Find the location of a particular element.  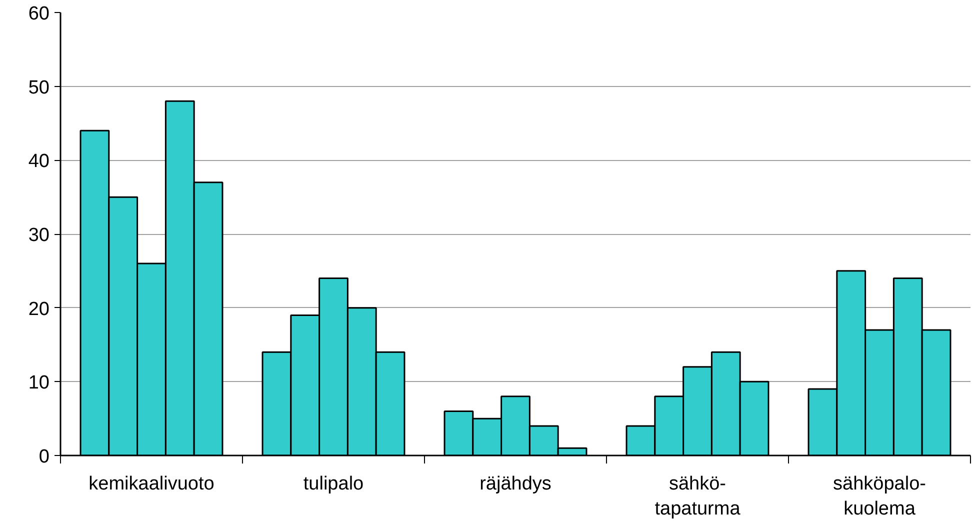

y-tick-label: 20 is located at coordinates (39, 309).